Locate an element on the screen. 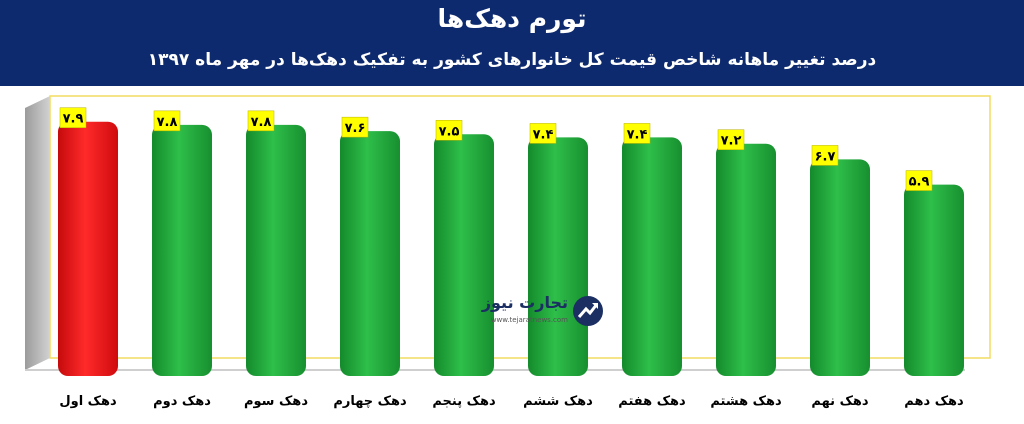 The image size is (1024, 424). bar-group: ۷.۸ دهک دوم is located at coordinates (182, 259).